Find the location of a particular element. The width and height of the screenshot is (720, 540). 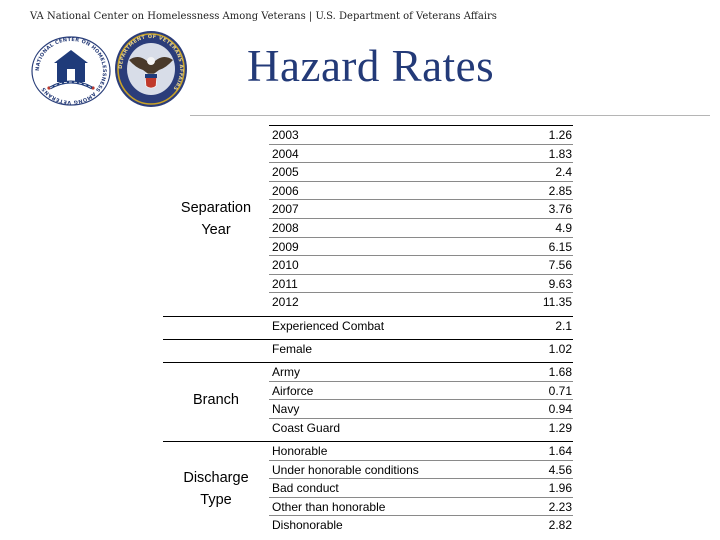

group-label: Discharge Type is located at coordinates (216, 489).